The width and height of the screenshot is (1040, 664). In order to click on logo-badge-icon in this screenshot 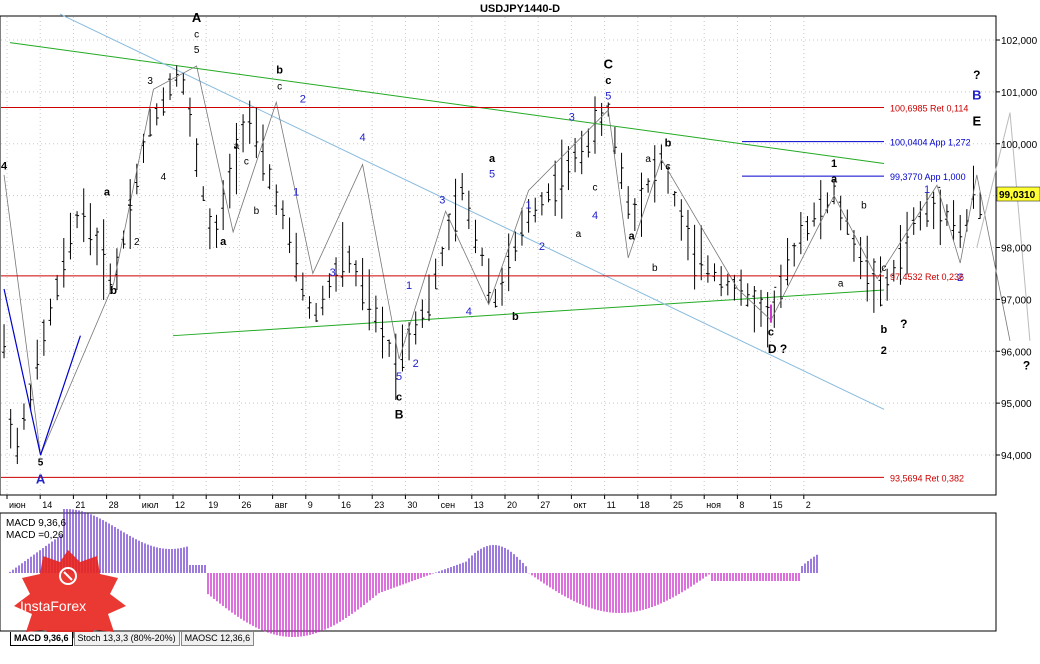, I will do `click(70, 598)`.